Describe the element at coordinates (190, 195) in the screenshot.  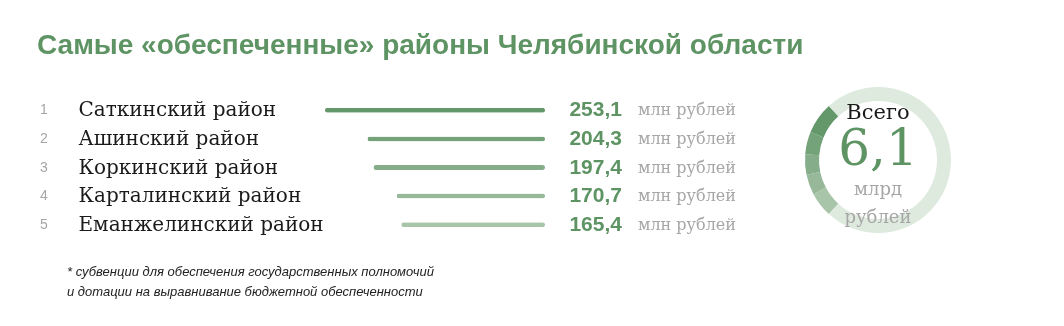
I see `y-tick-label: Карталинский район` at that location.